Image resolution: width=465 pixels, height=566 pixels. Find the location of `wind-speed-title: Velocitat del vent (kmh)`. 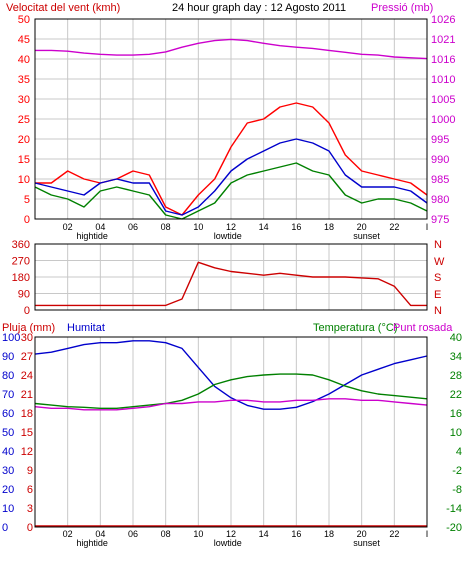

wind-speed-title: Velocitat del vent (kmh) is located at coordinates (63, 8).